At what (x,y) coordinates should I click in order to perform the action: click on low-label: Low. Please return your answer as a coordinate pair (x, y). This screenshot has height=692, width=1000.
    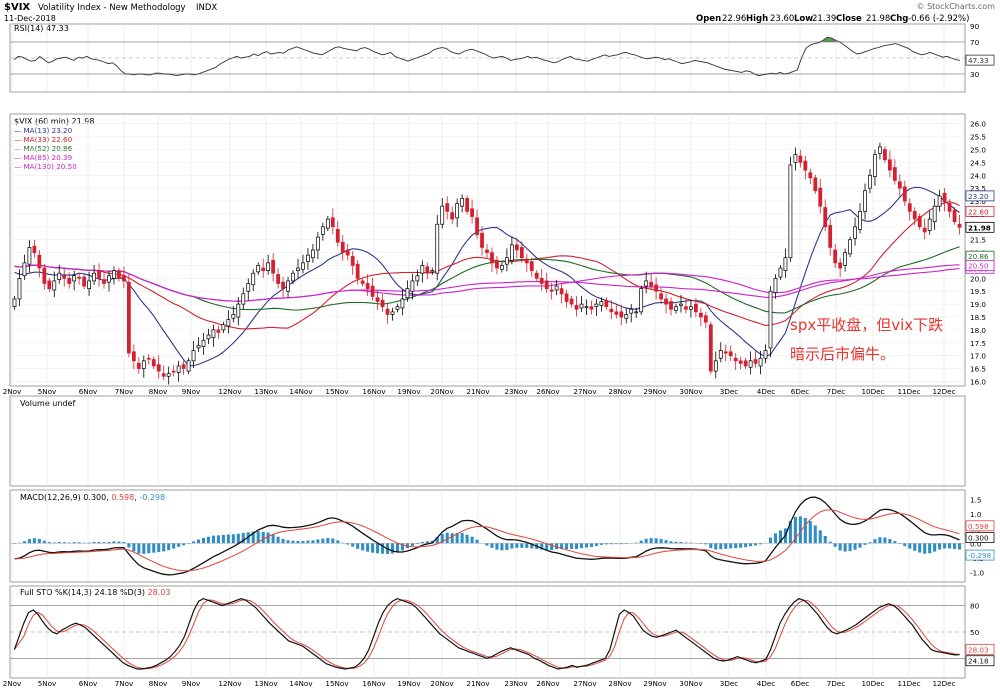
    Looking at the image, I should click on (803, 19).